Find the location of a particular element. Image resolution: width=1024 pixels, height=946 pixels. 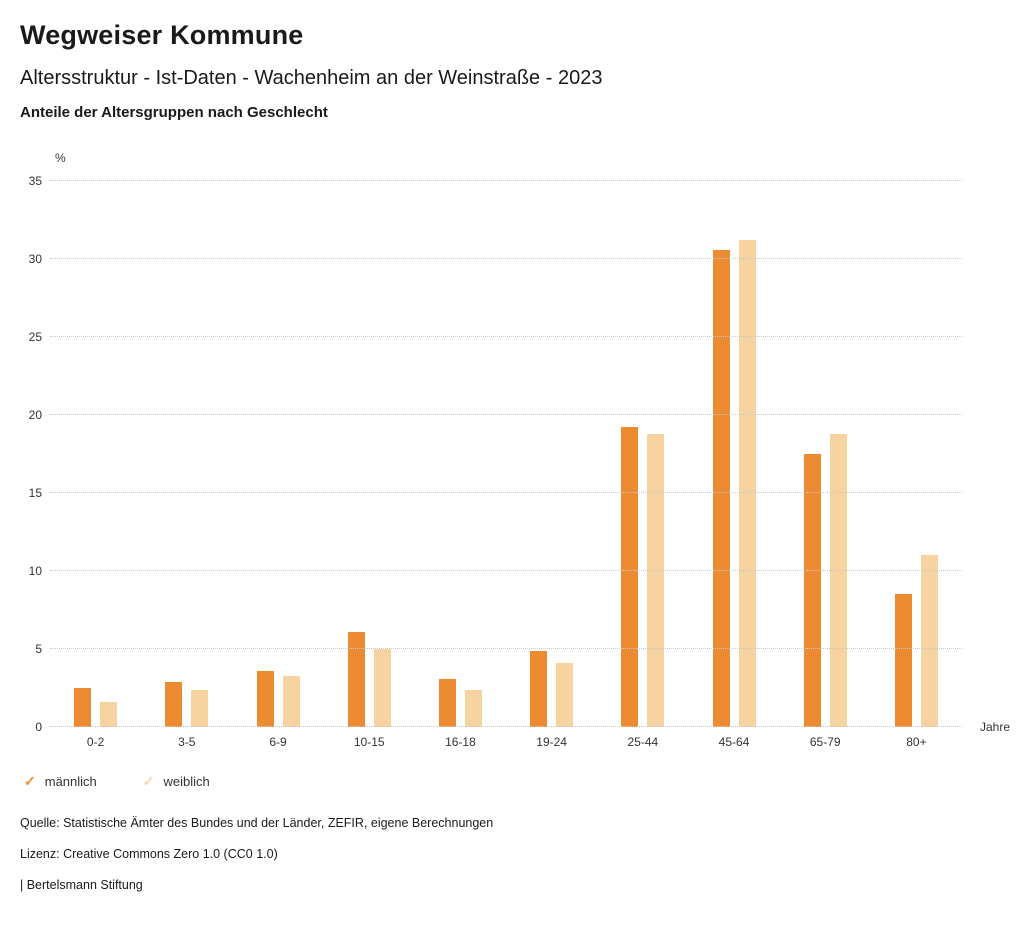

x-axis-unit-label: Jahre is located at coordinates (994, 727).